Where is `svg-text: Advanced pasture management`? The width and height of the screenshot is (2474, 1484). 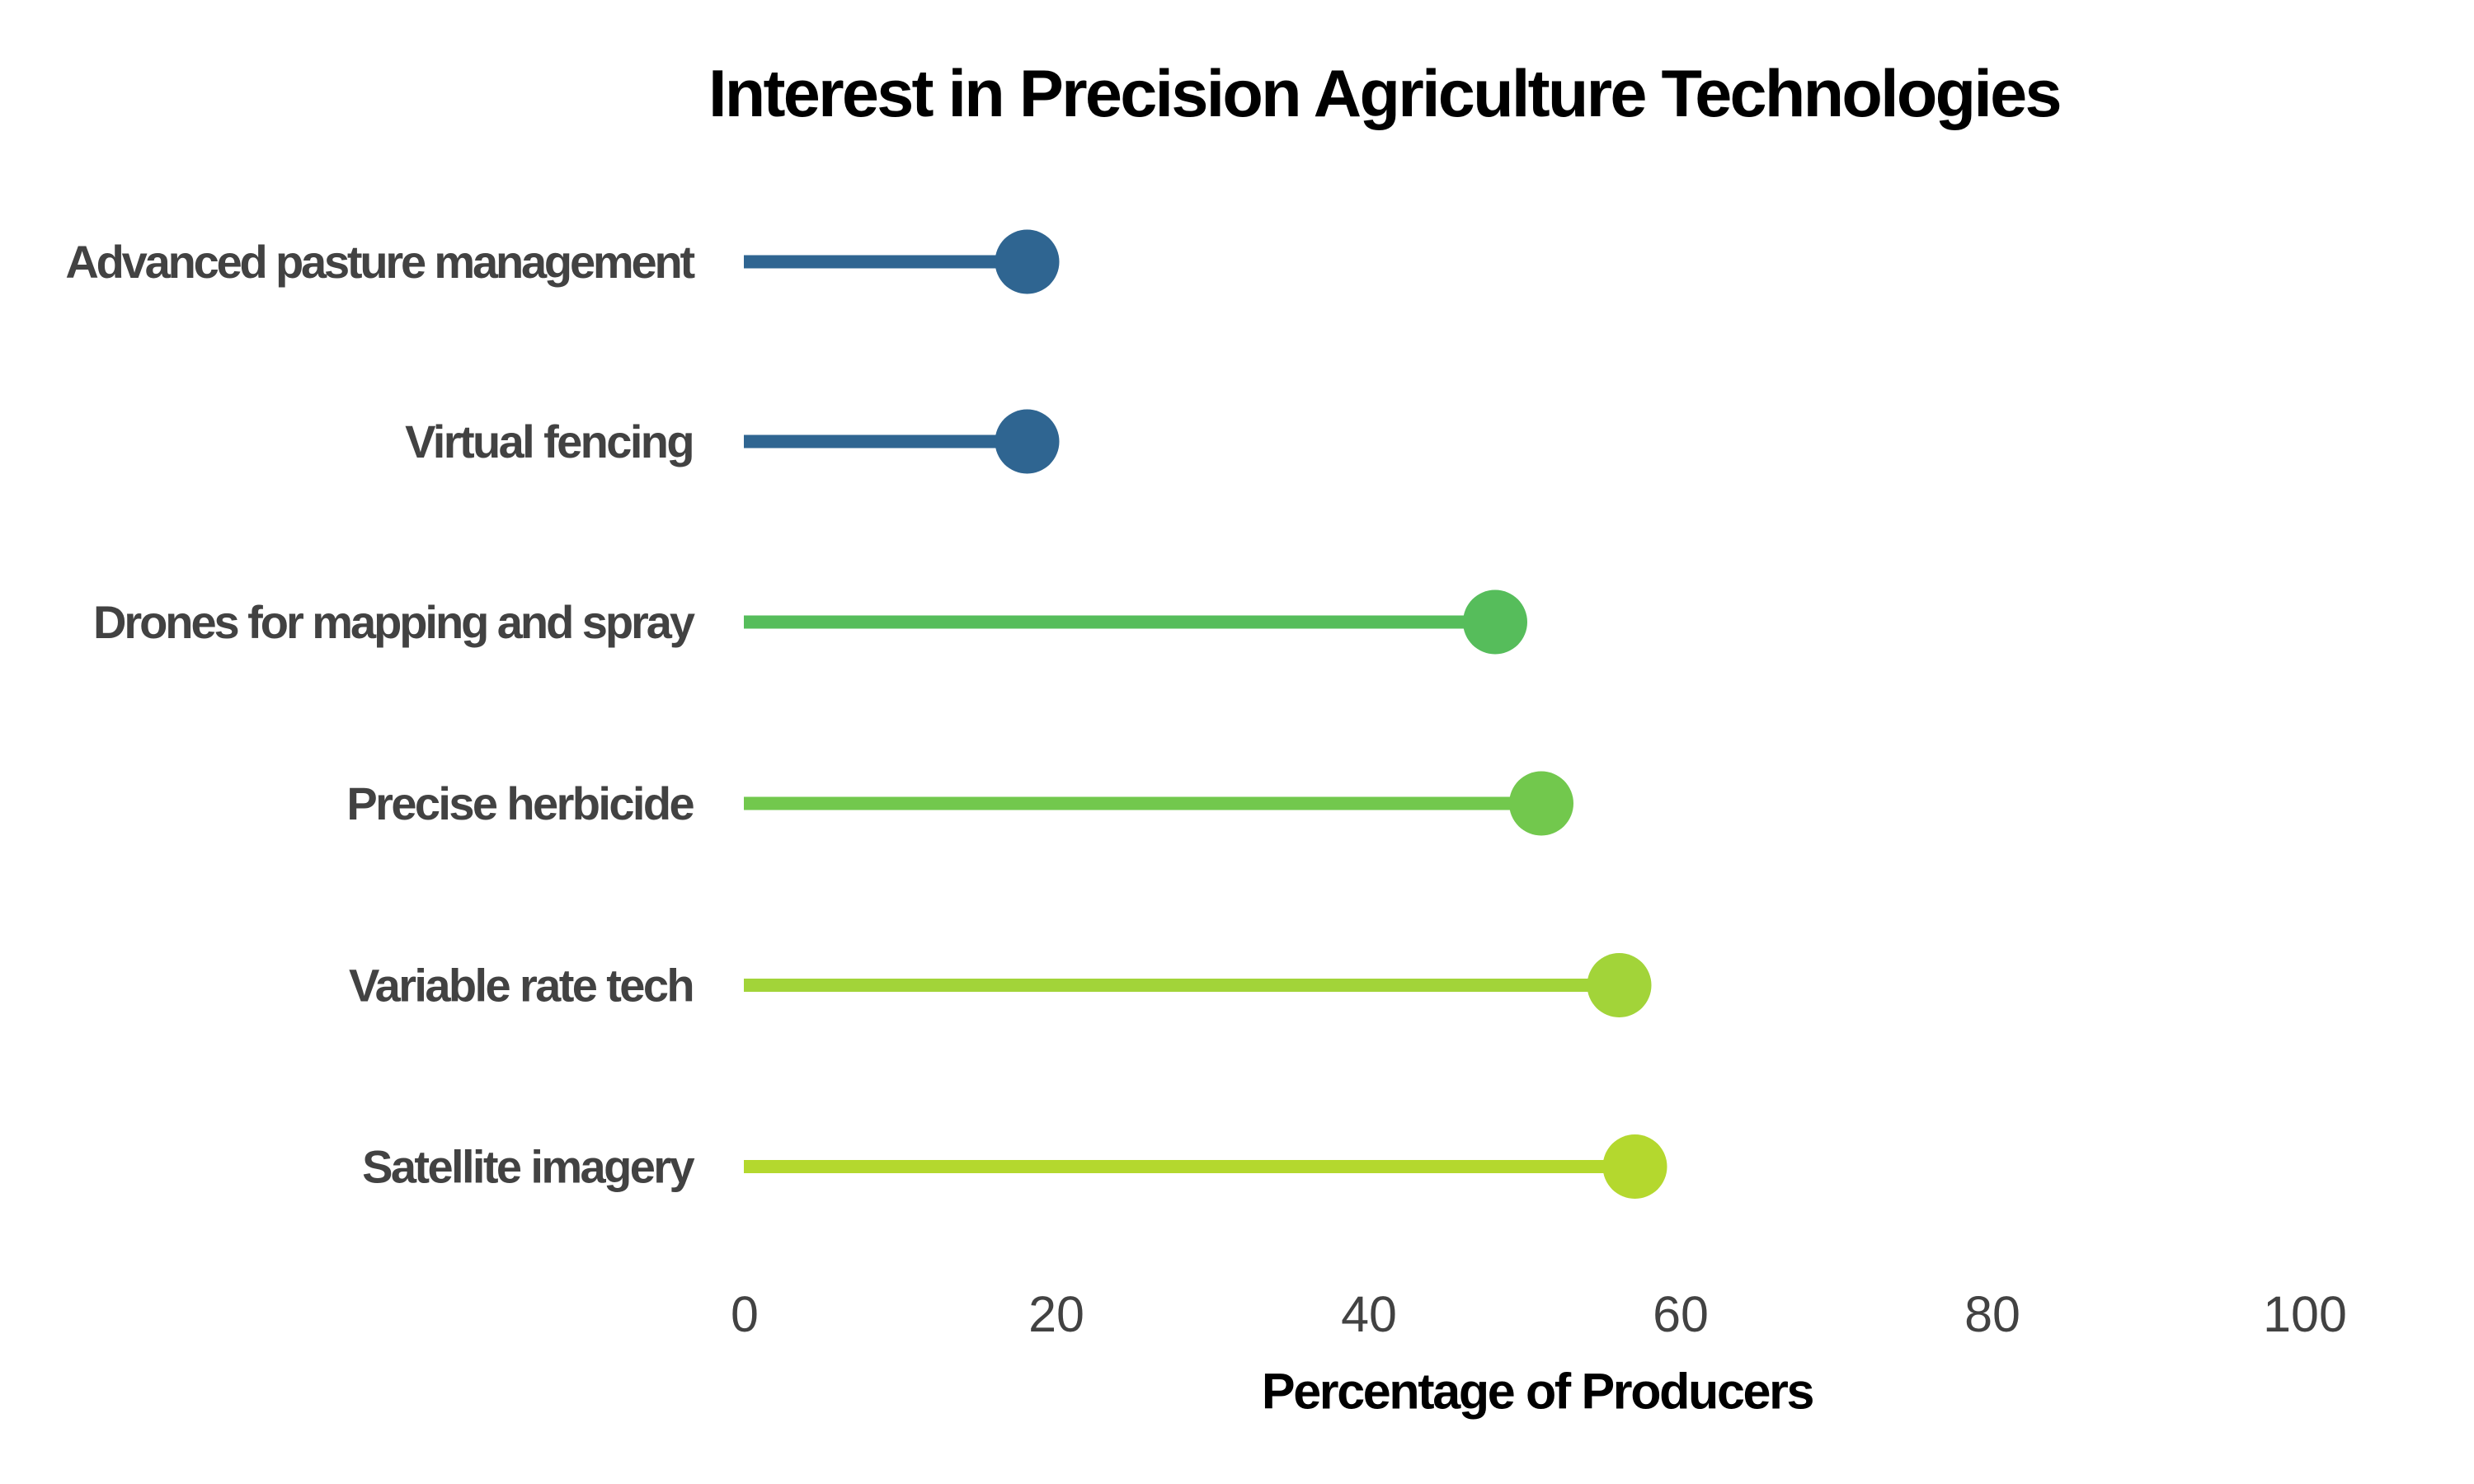
svg-text: Advanced pasture management is located at coordinates (379, 262).